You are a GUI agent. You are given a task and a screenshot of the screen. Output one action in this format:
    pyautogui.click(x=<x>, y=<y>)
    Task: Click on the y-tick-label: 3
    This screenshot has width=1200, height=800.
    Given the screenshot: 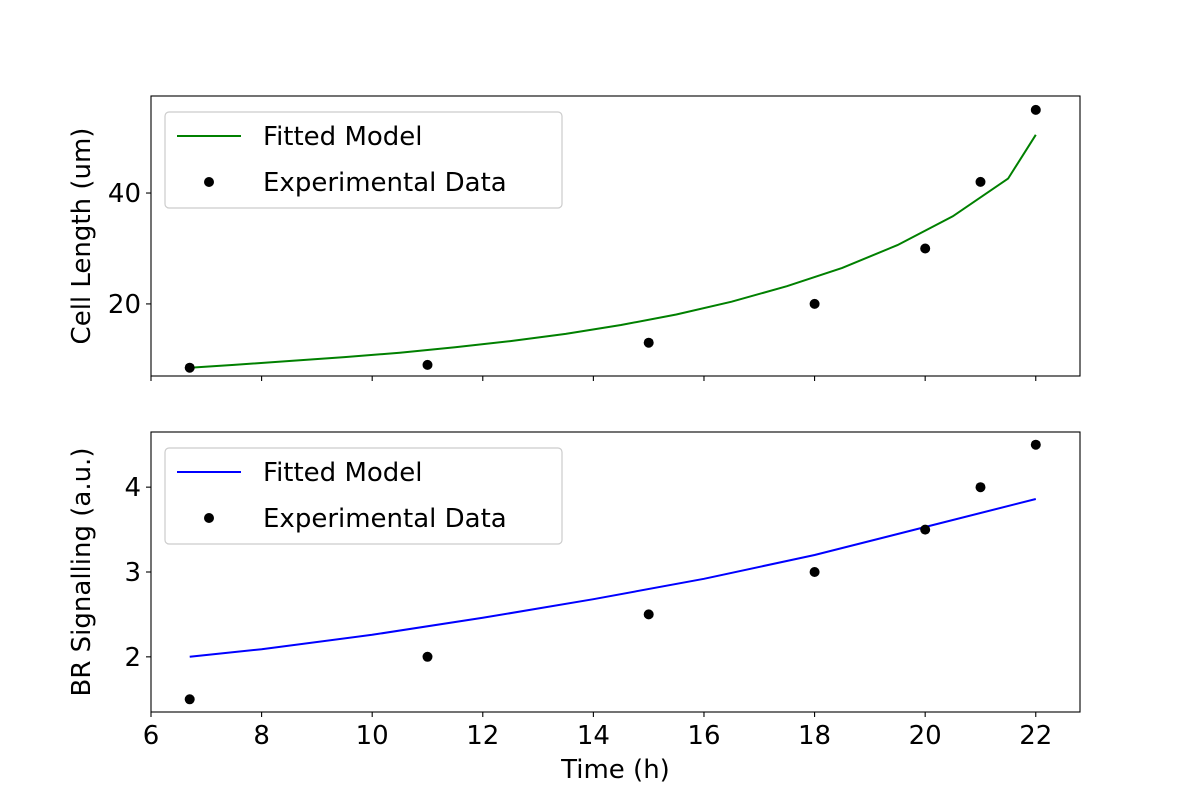 What is the action you would take?
    pyautogui.click(x=132, y=573)
    